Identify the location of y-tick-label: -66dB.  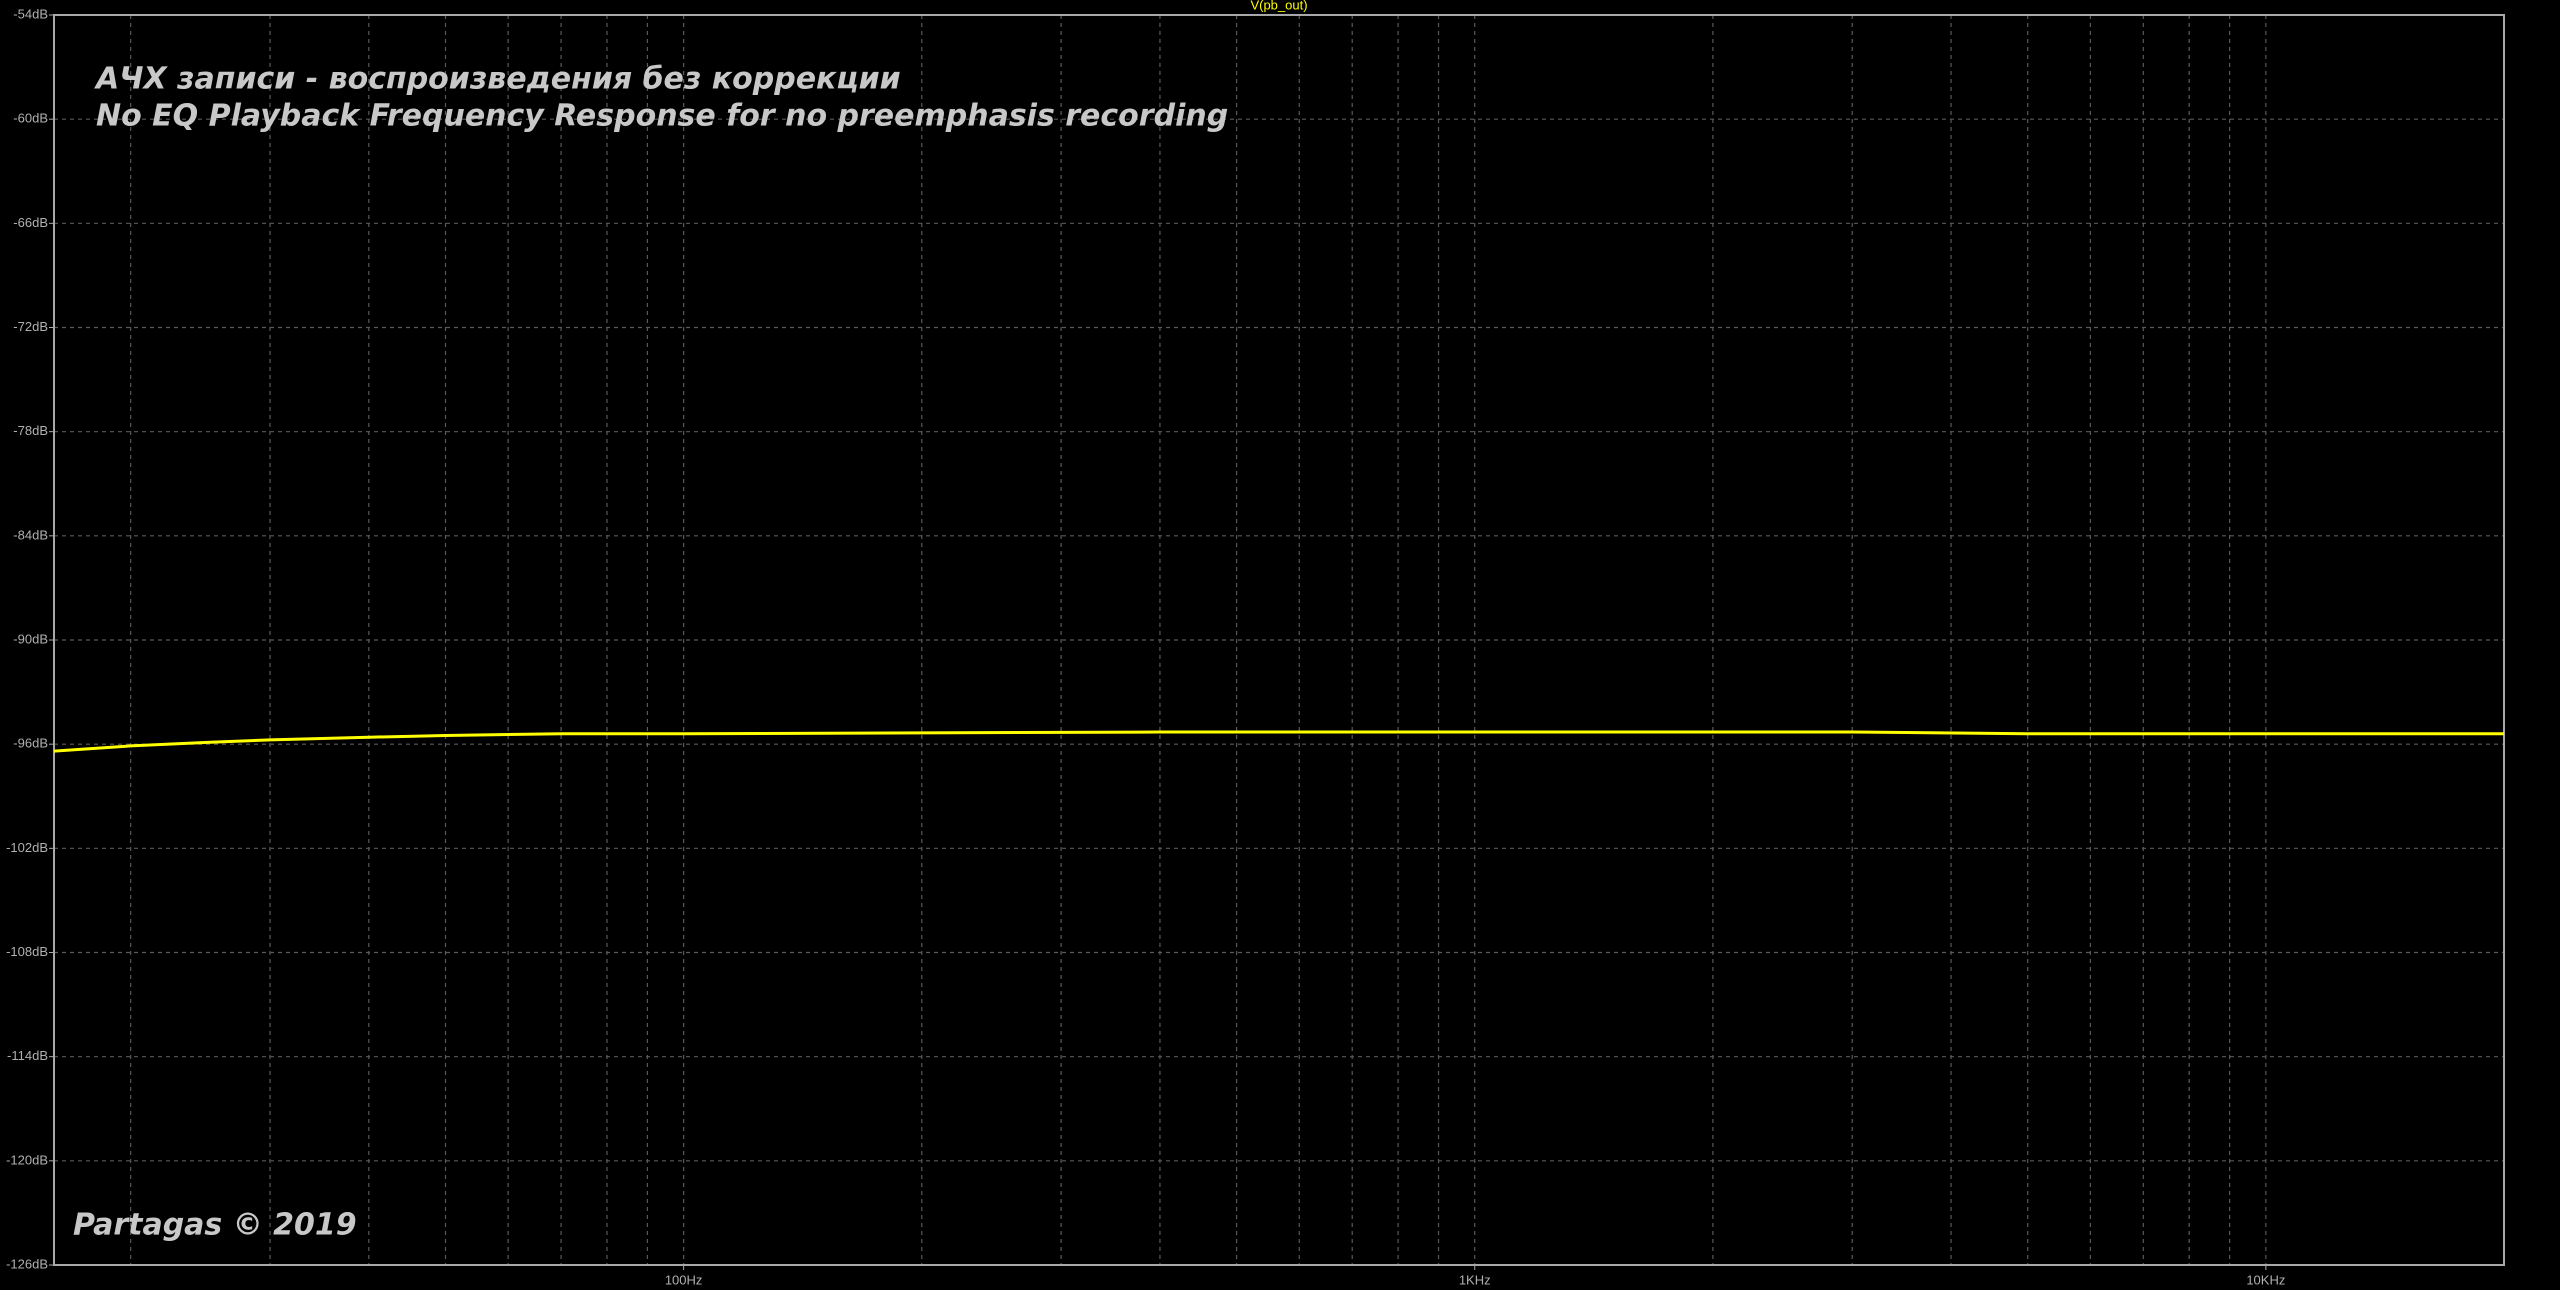
(30, 222).